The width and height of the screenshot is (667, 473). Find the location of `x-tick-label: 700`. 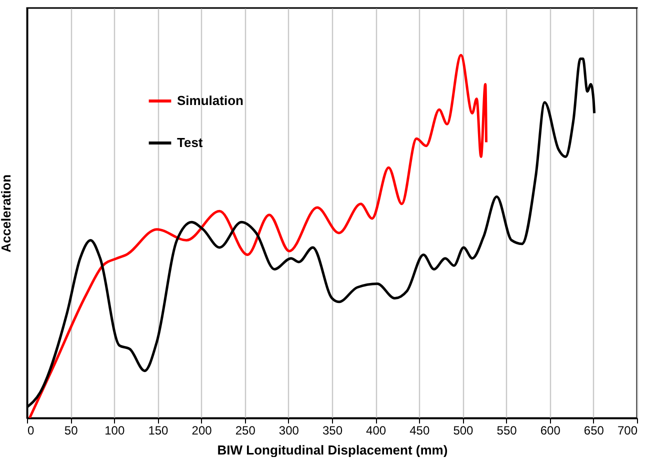

x-tick-label: 700 is located at coordinates (627, 431).